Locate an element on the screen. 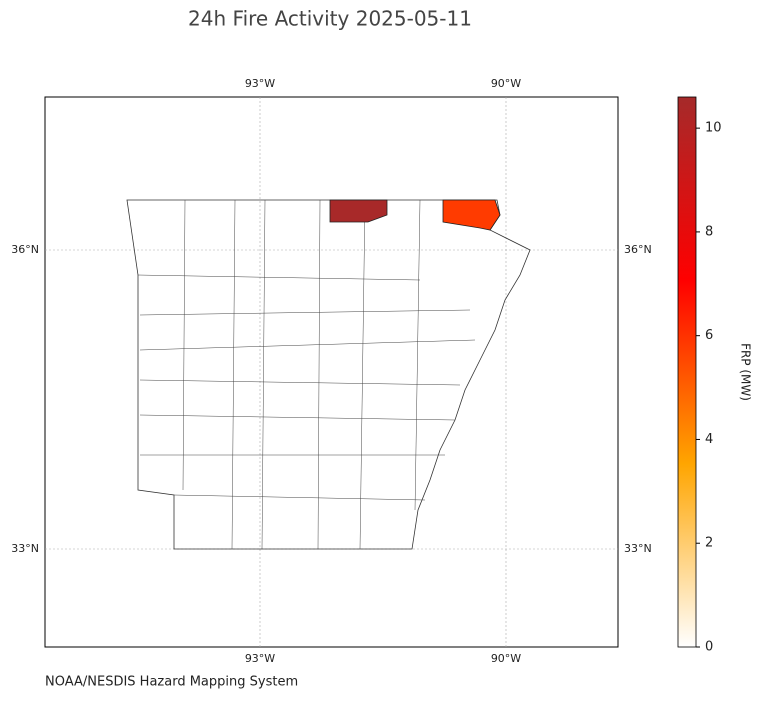  colorbar-label: FRP (MW) is located at coordinates (746, 372).